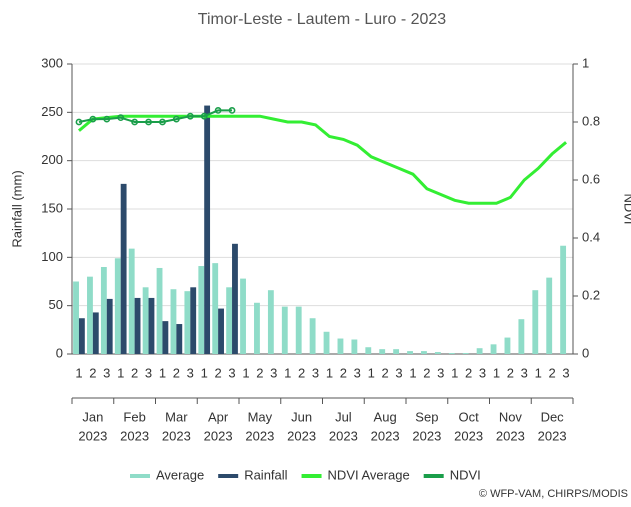  I want to click on y-tick-label: 200, so click(52, 159).